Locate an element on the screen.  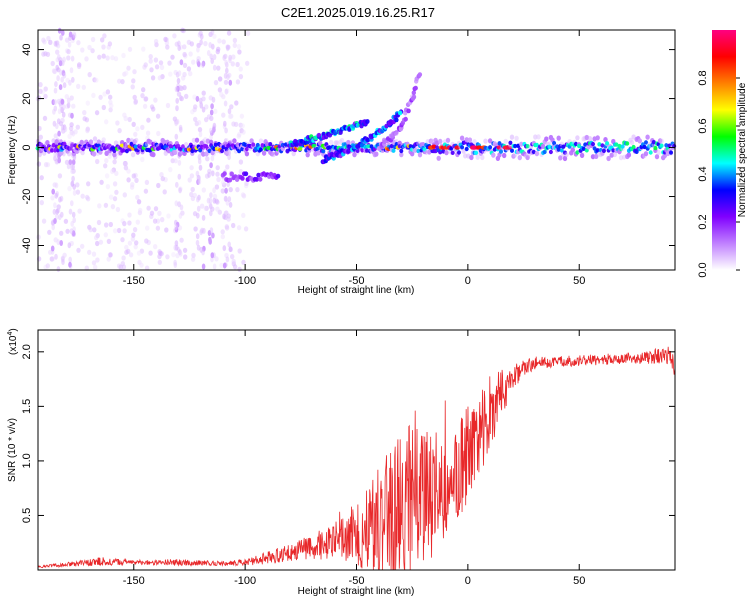
snr-scale-prefix: (x10 is located at coordinates (13, 345).